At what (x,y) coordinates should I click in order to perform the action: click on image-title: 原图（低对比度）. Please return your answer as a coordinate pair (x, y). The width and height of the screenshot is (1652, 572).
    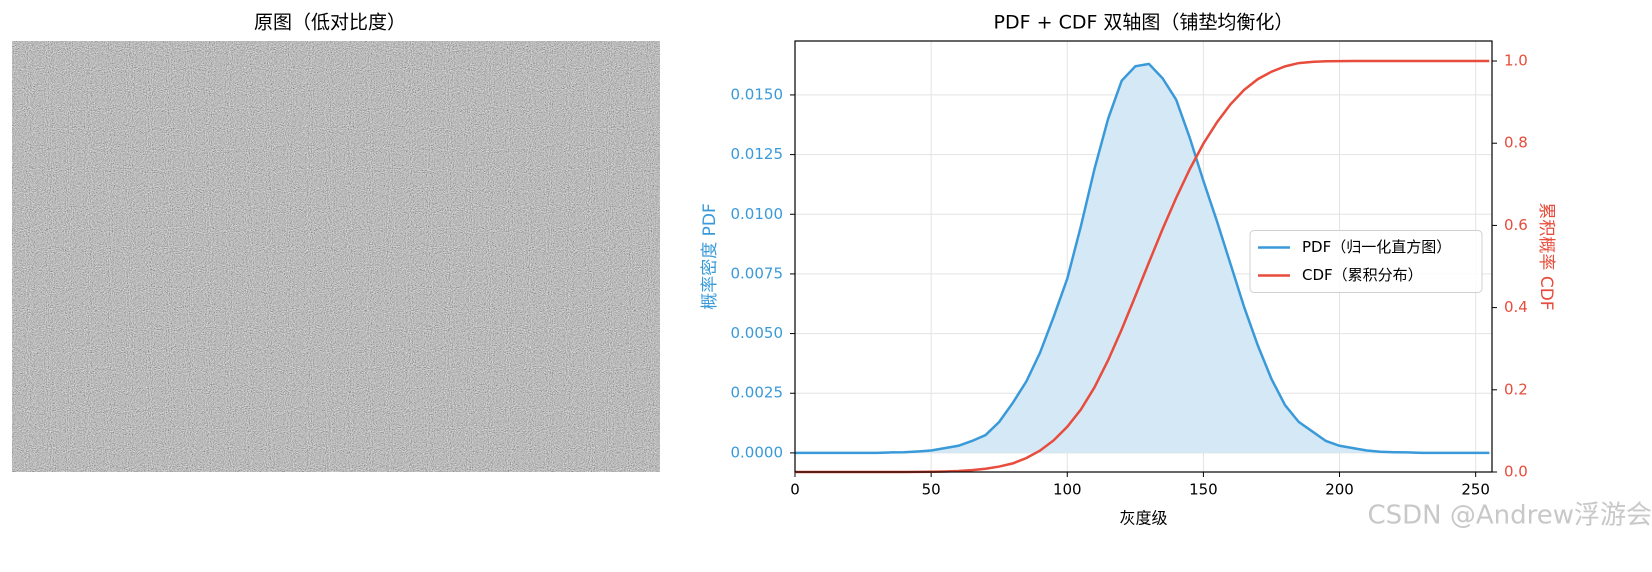
    Looking at the image, I should click on (330, 23).